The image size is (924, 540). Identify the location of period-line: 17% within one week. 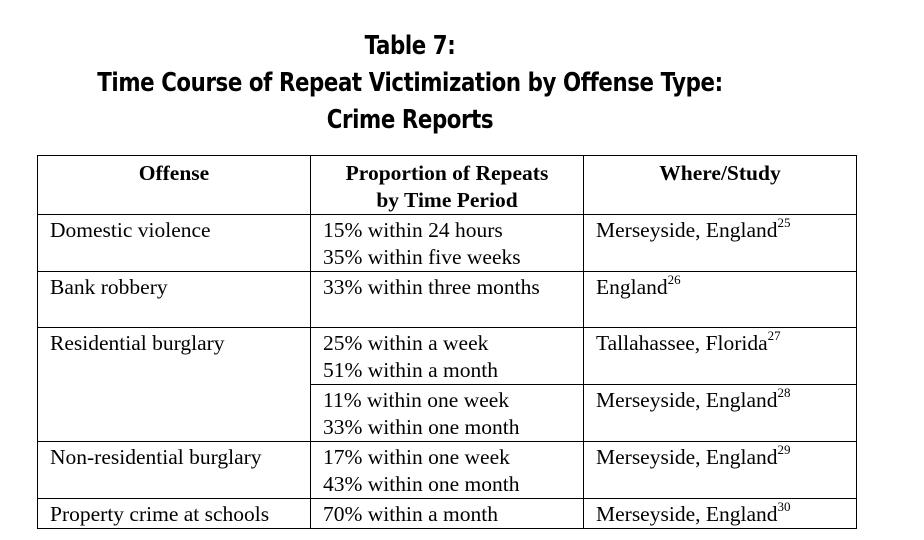
(416, 457).